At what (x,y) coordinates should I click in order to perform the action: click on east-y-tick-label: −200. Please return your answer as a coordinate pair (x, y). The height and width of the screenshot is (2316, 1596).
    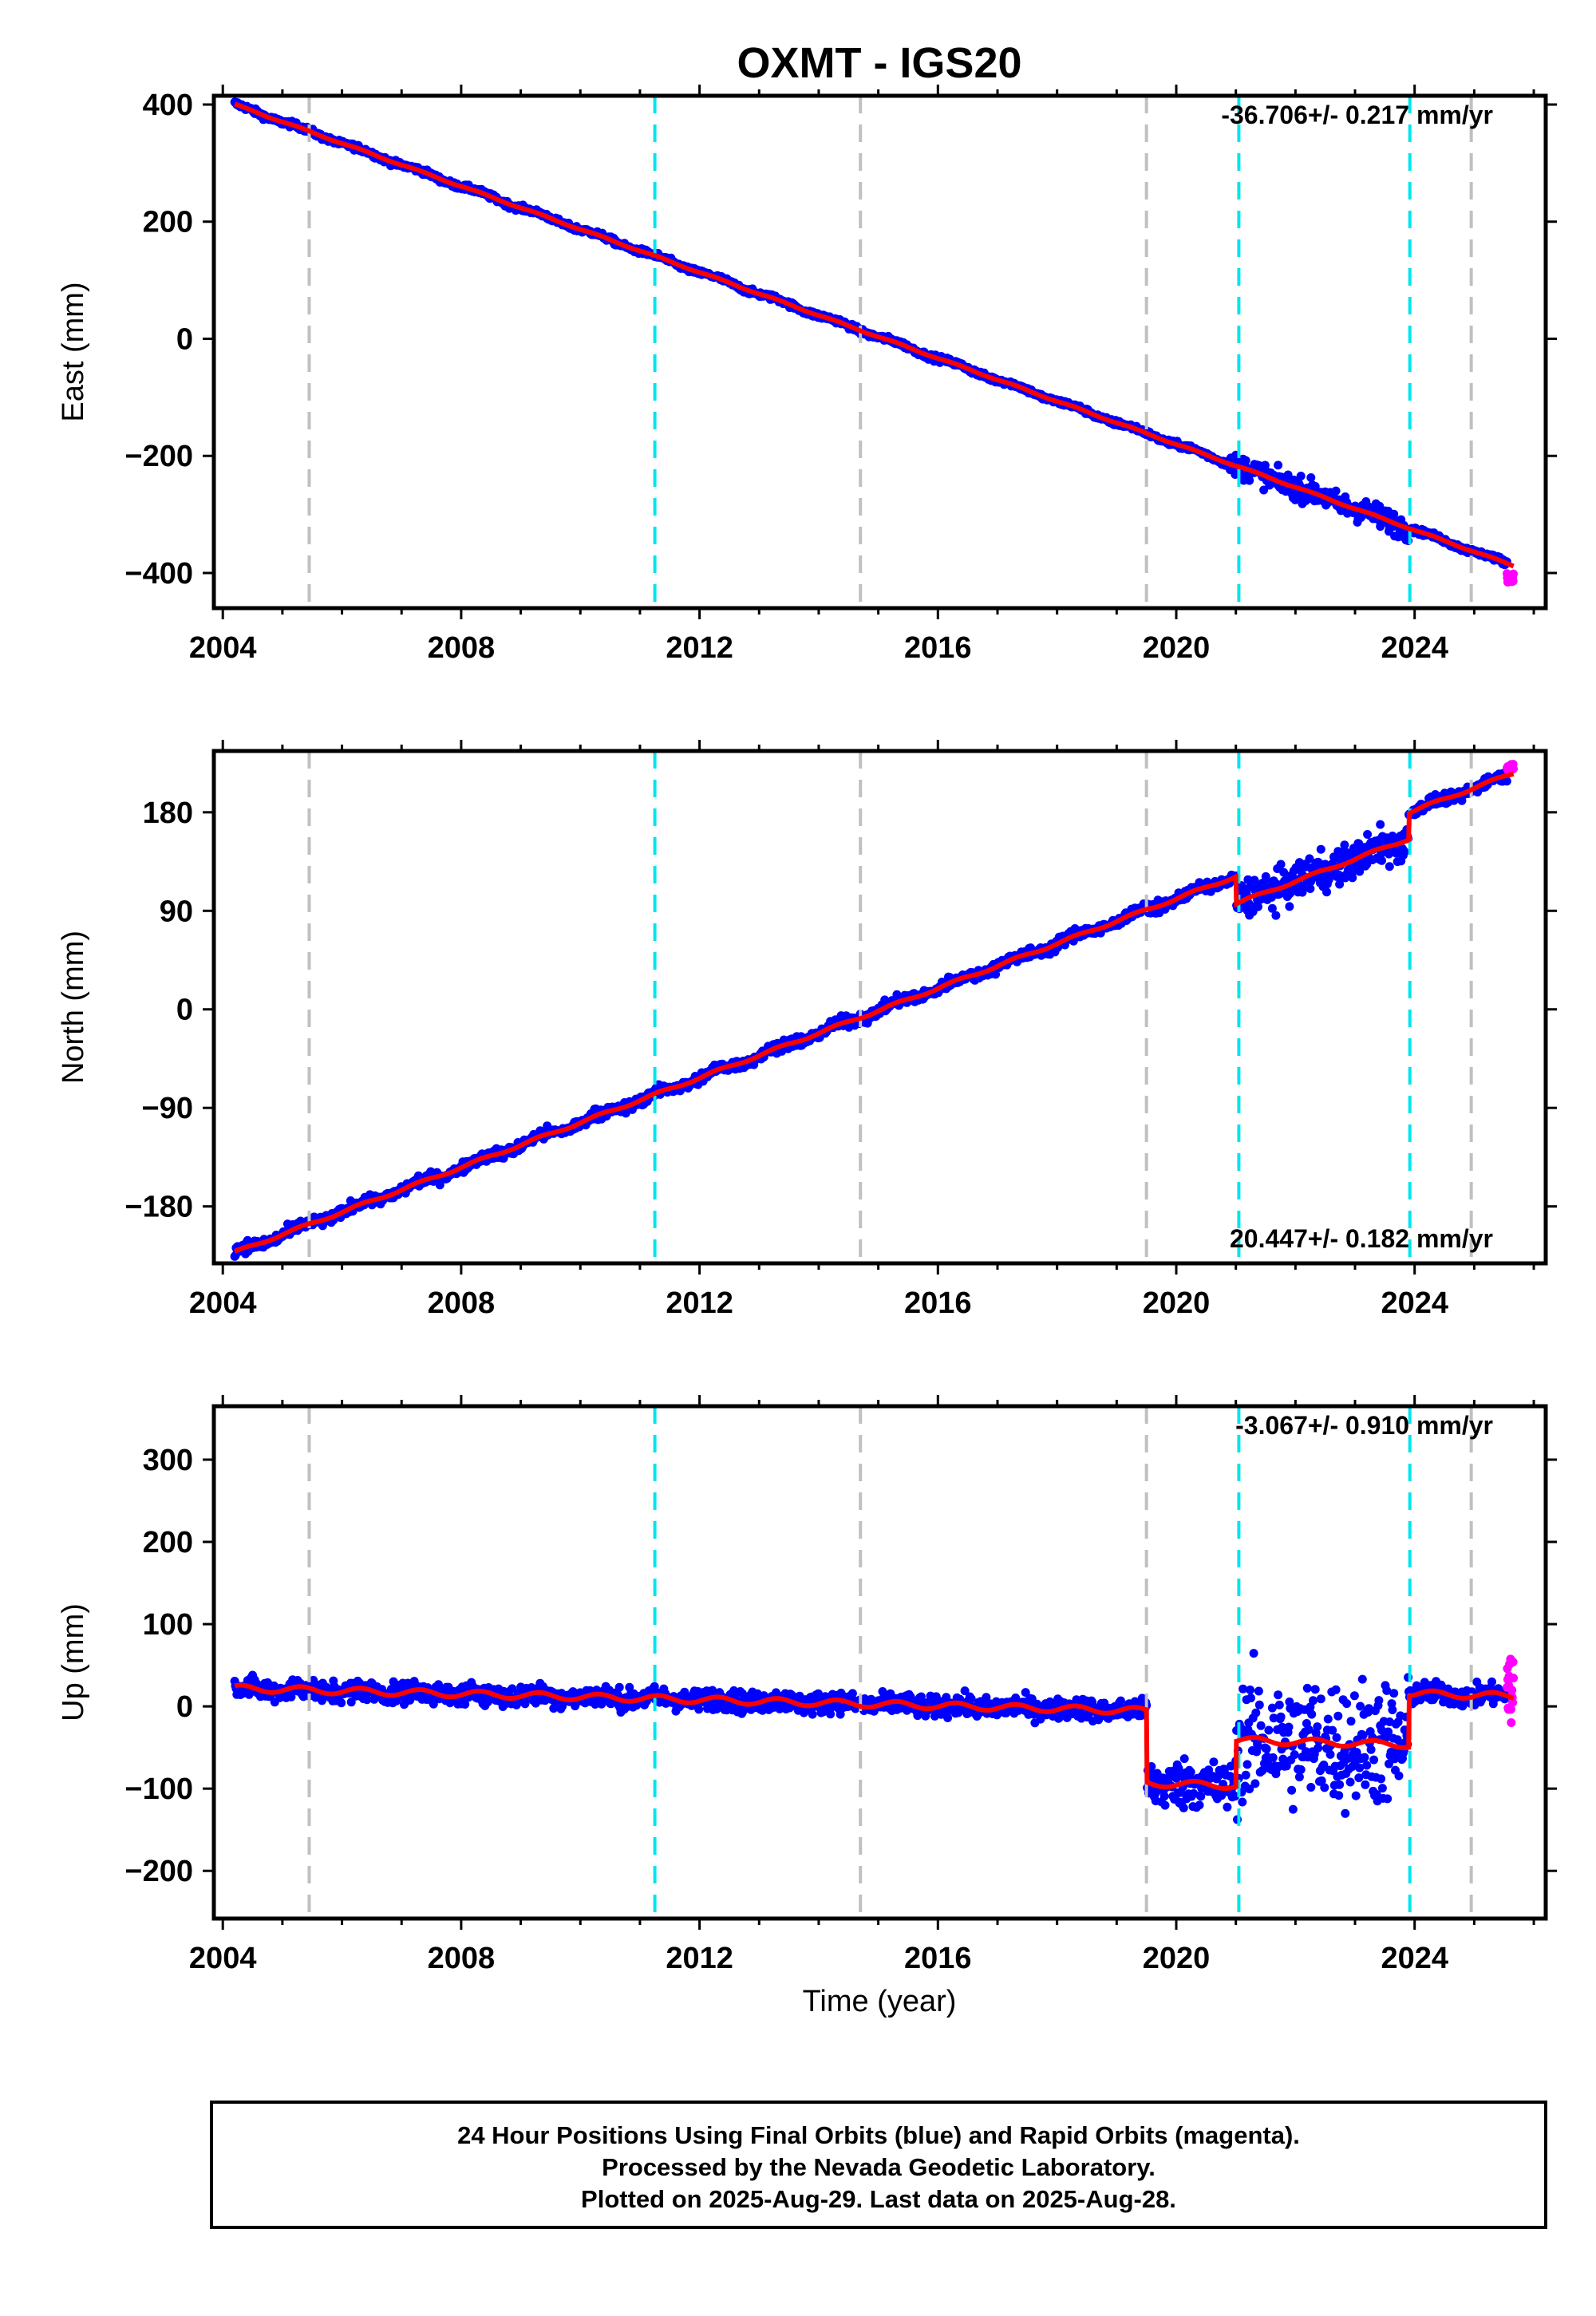
    Looking at the image, I should click on (158, 456).